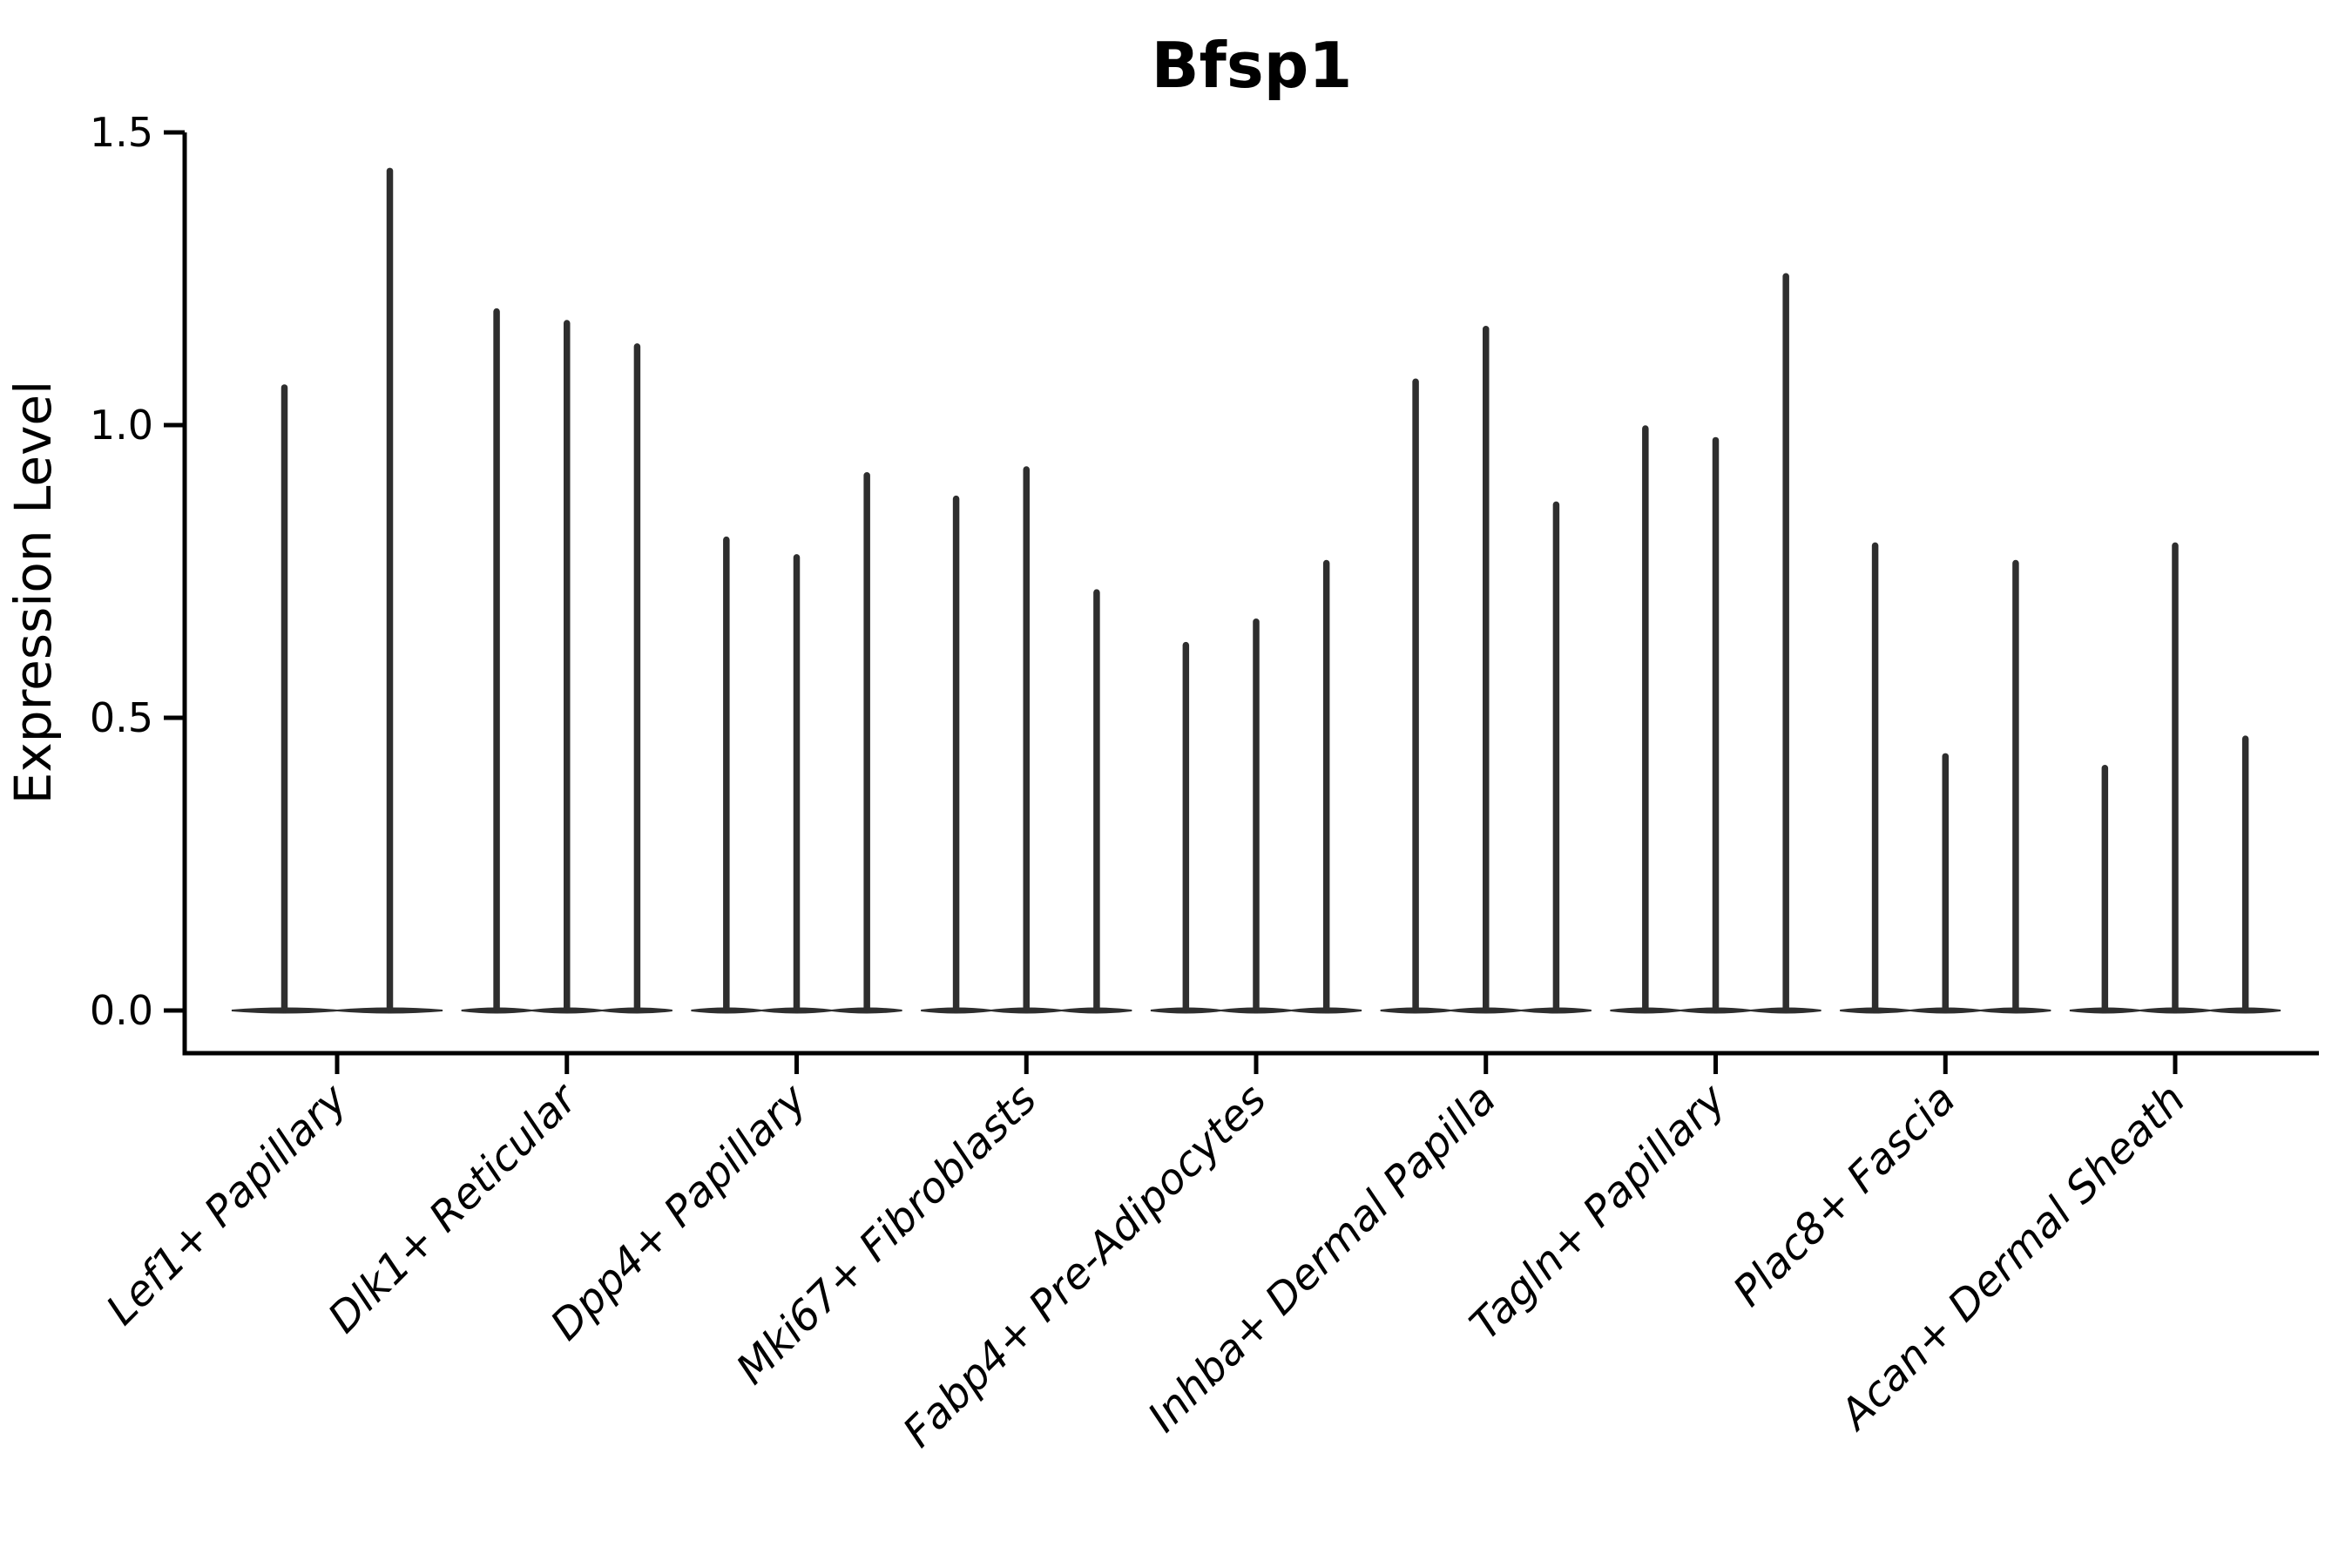 The height and width of the screenshot is (1568, 2352). What do you see at coordinates (454, 1208) in the screenshot?
I see `x-tick-label: Dlk1+ Reticular` at bounding box center [454, 1208].